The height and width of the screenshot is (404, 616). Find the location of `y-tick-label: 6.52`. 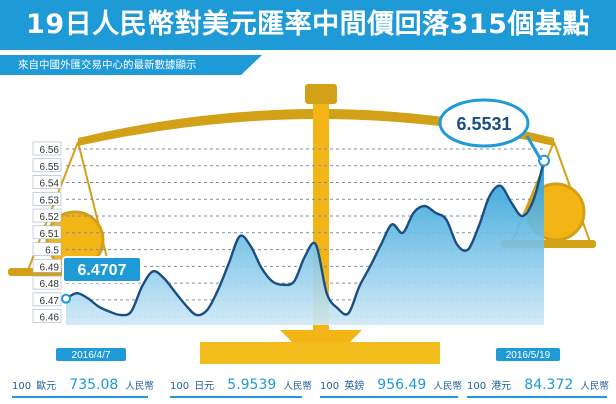

y-tick-label: 6.52 is located at coordinates (50, 217).